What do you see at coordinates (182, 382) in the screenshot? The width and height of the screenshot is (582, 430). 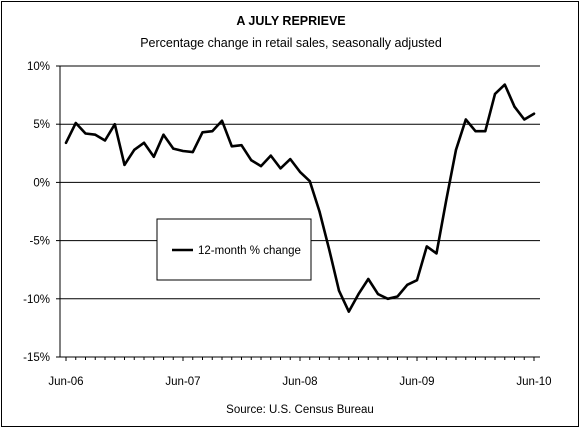 I see `x-tick-label: Jun-07` at bounding box center [182, 382].